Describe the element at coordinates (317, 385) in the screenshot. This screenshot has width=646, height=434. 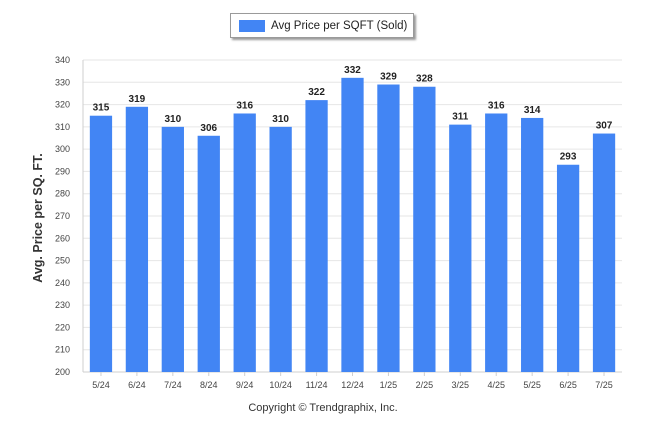
I see `x-tick-label: 11/24` at that location.